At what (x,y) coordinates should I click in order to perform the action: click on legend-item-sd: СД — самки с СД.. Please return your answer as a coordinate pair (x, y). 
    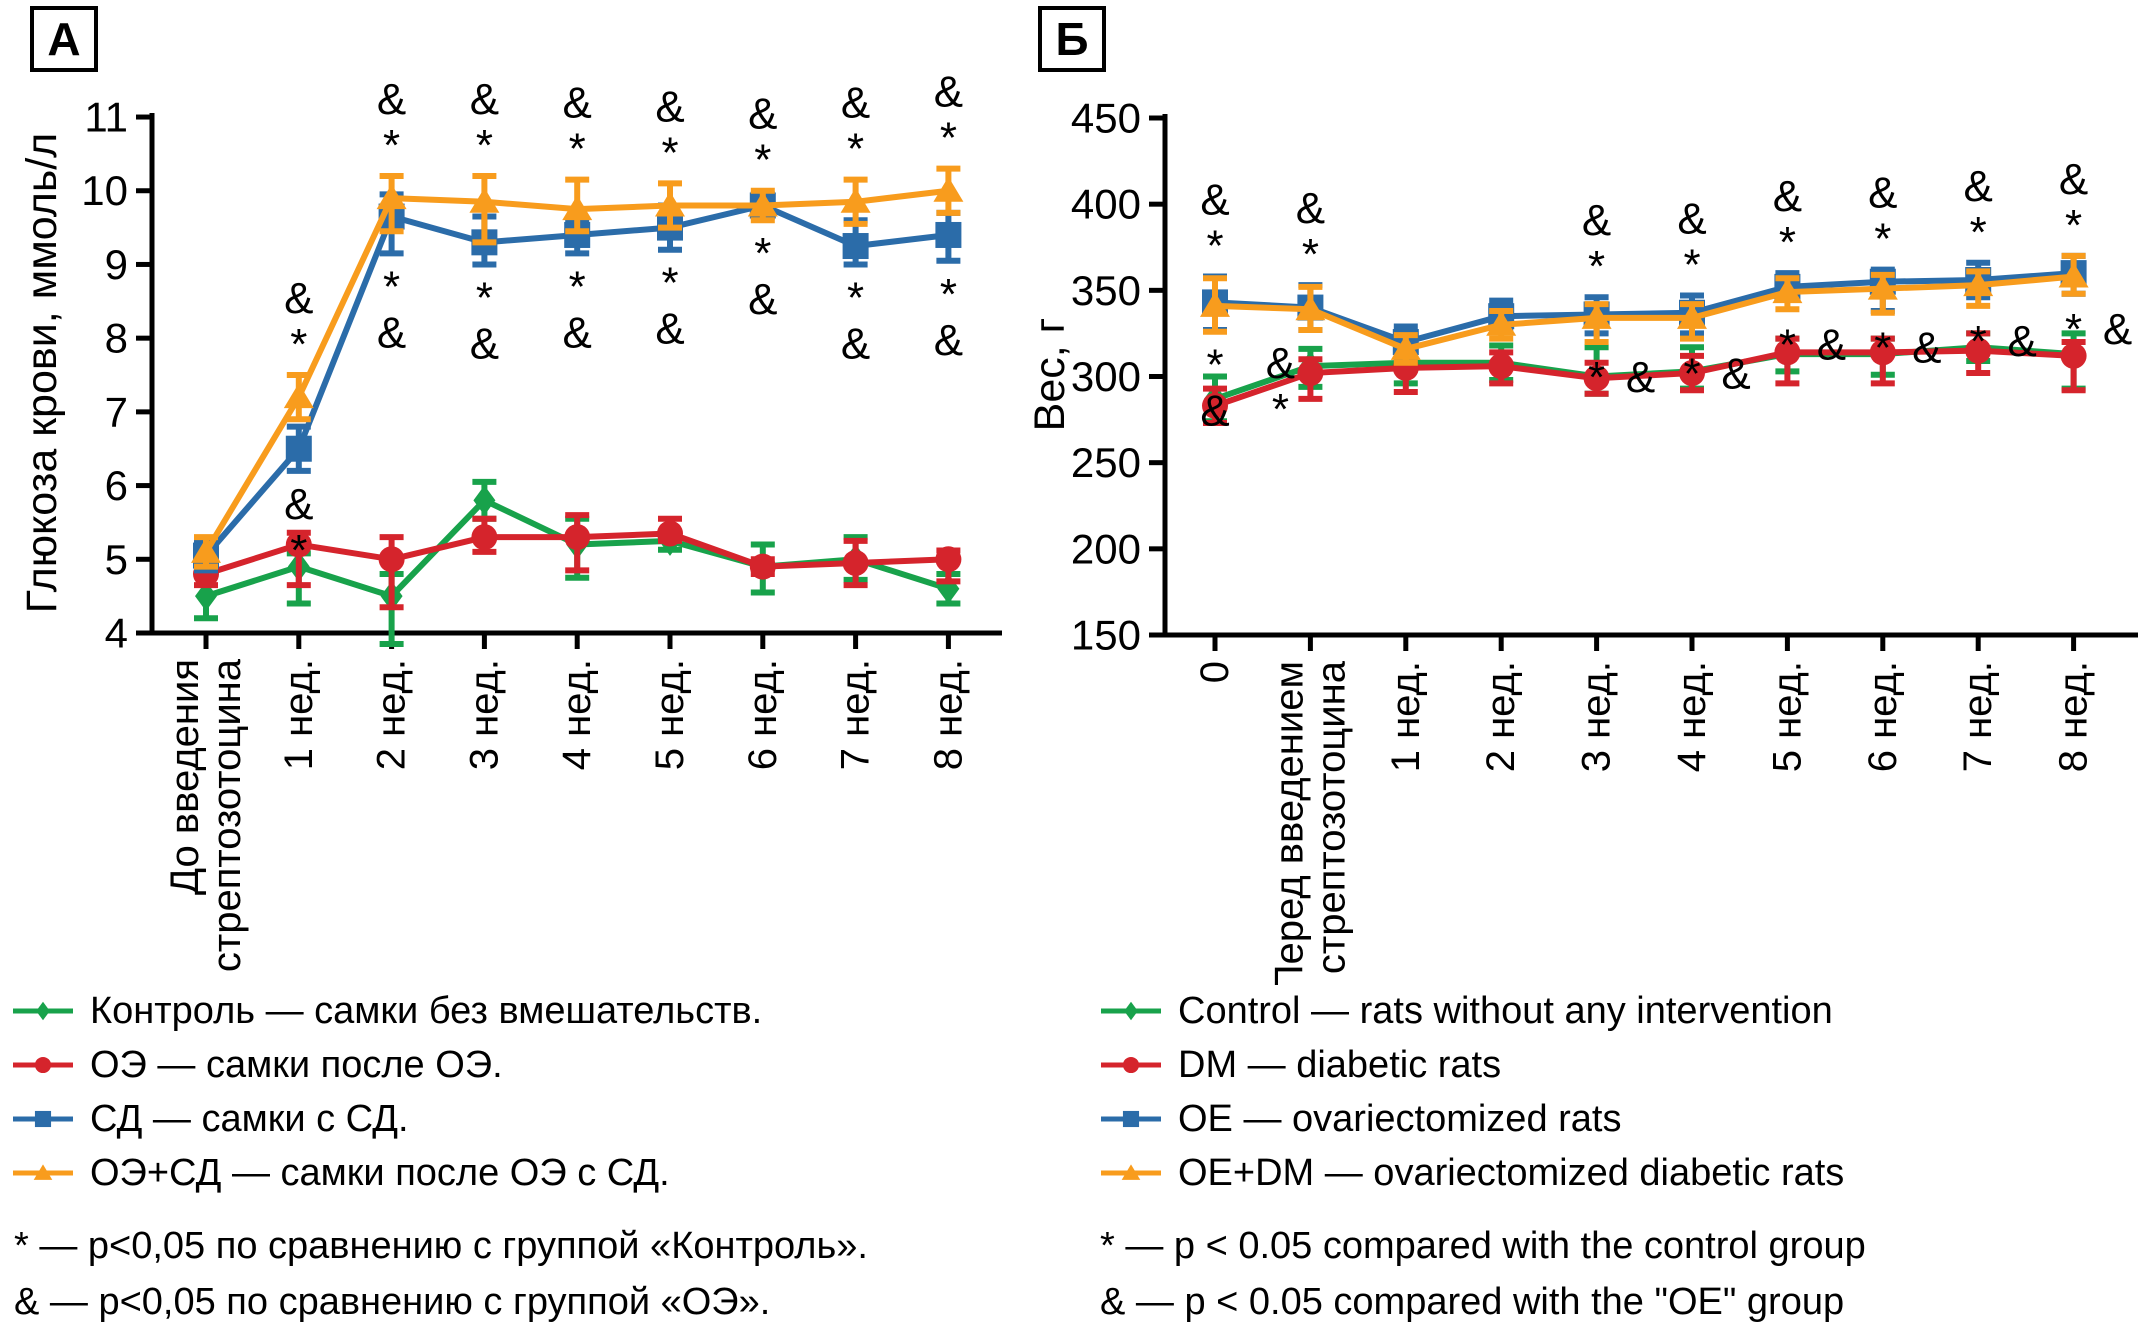
    Looking at the image, I should click on (387, 1119).